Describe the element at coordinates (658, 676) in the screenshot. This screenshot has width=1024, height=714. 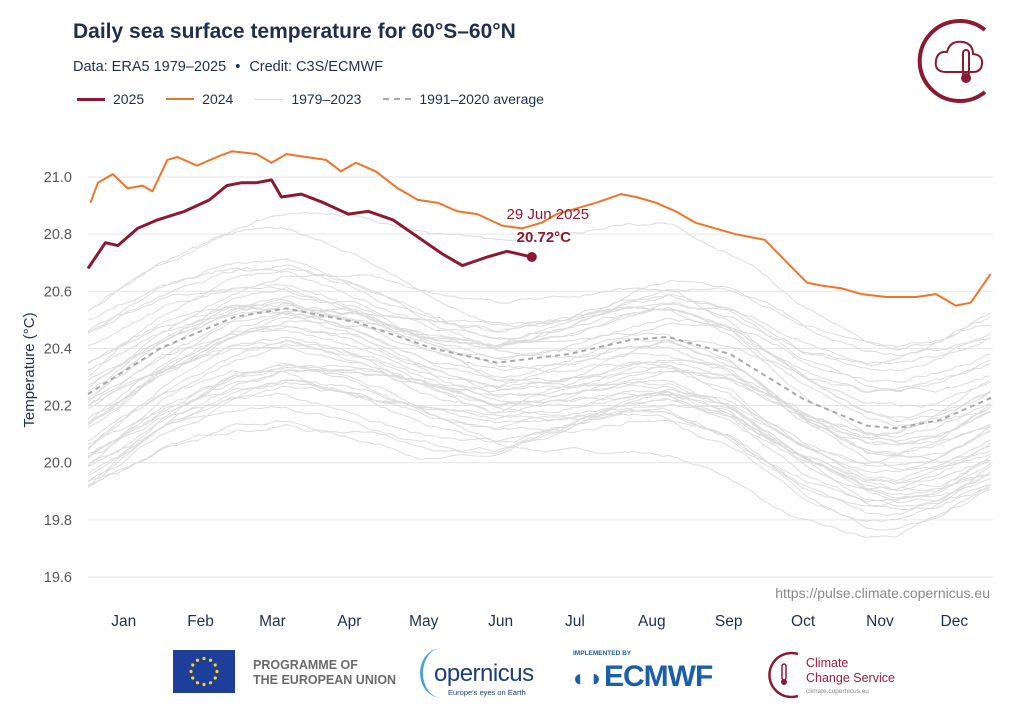
I see `ecmwf-word: ECMWF` at that location.